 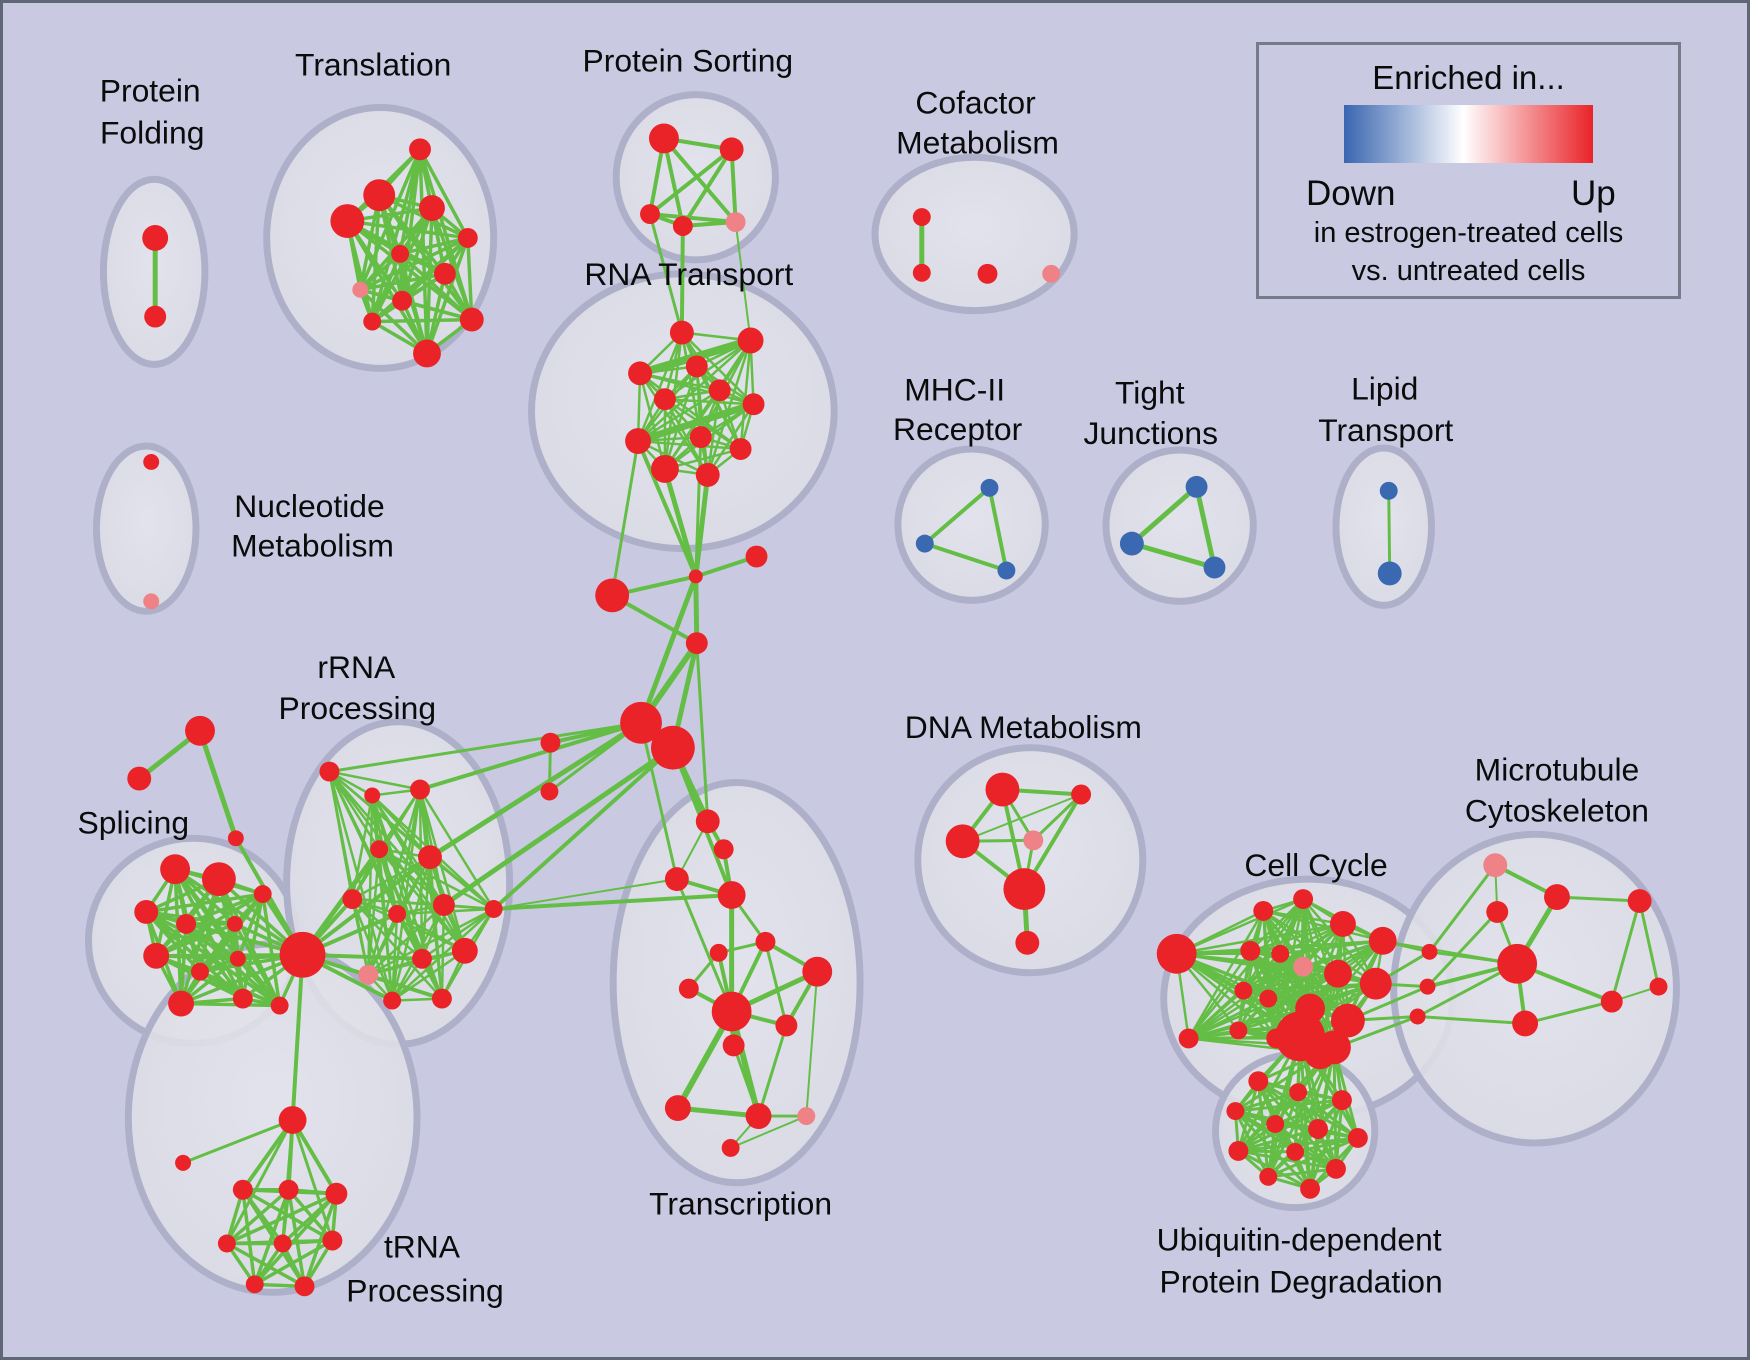 I want to click on edge-t5-t6, so click(x=434, y=246).